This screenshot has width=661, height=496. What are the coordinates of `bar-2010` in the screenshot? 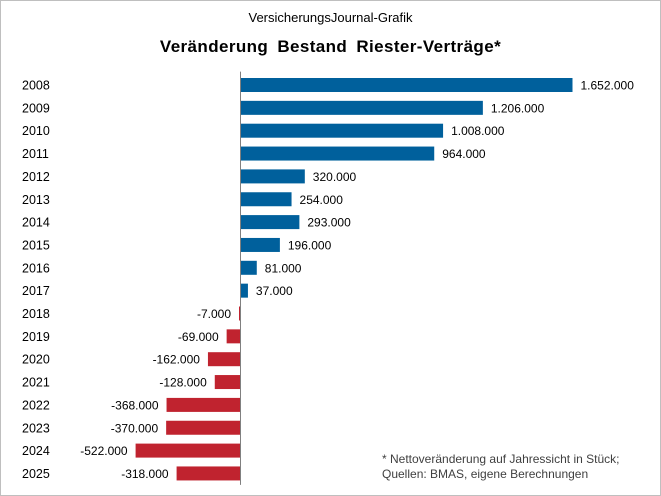 It's located at (342, 130).